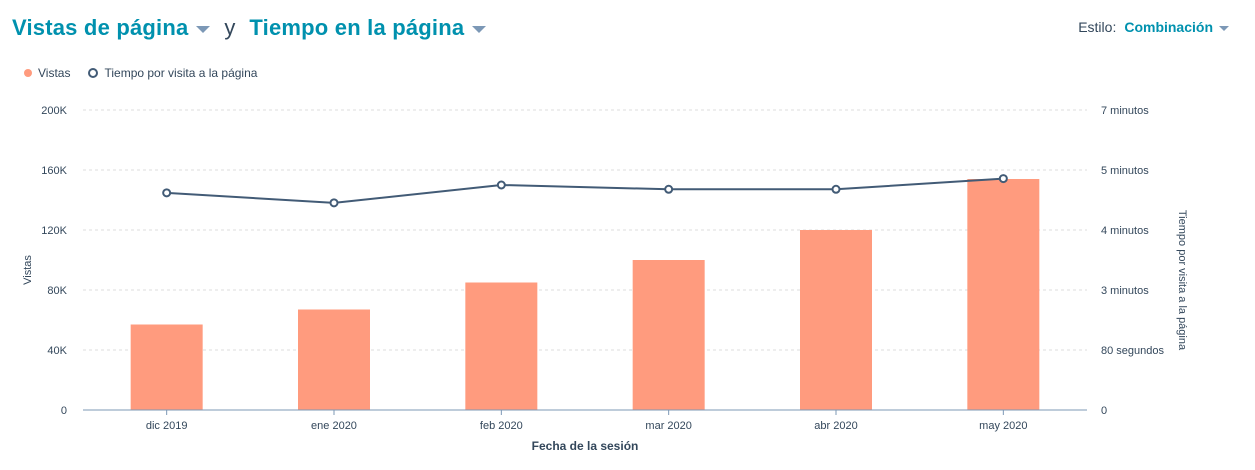  What do you see at coordinates (668, 426) in the screenshot?
I see `x-tick-label: mar 2020` at bounding box center [668, 426].